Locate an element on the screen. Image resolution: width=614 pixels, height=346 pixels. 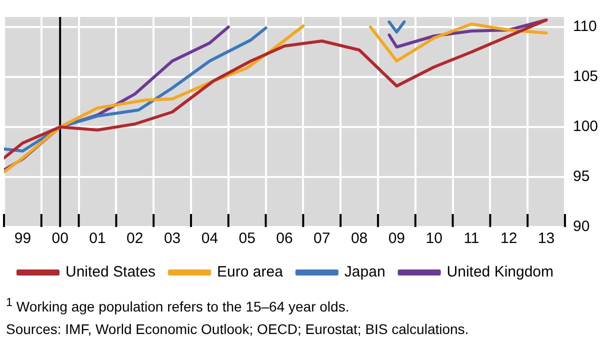
x-tick-label: 07 is located at coordinates (322, 239).